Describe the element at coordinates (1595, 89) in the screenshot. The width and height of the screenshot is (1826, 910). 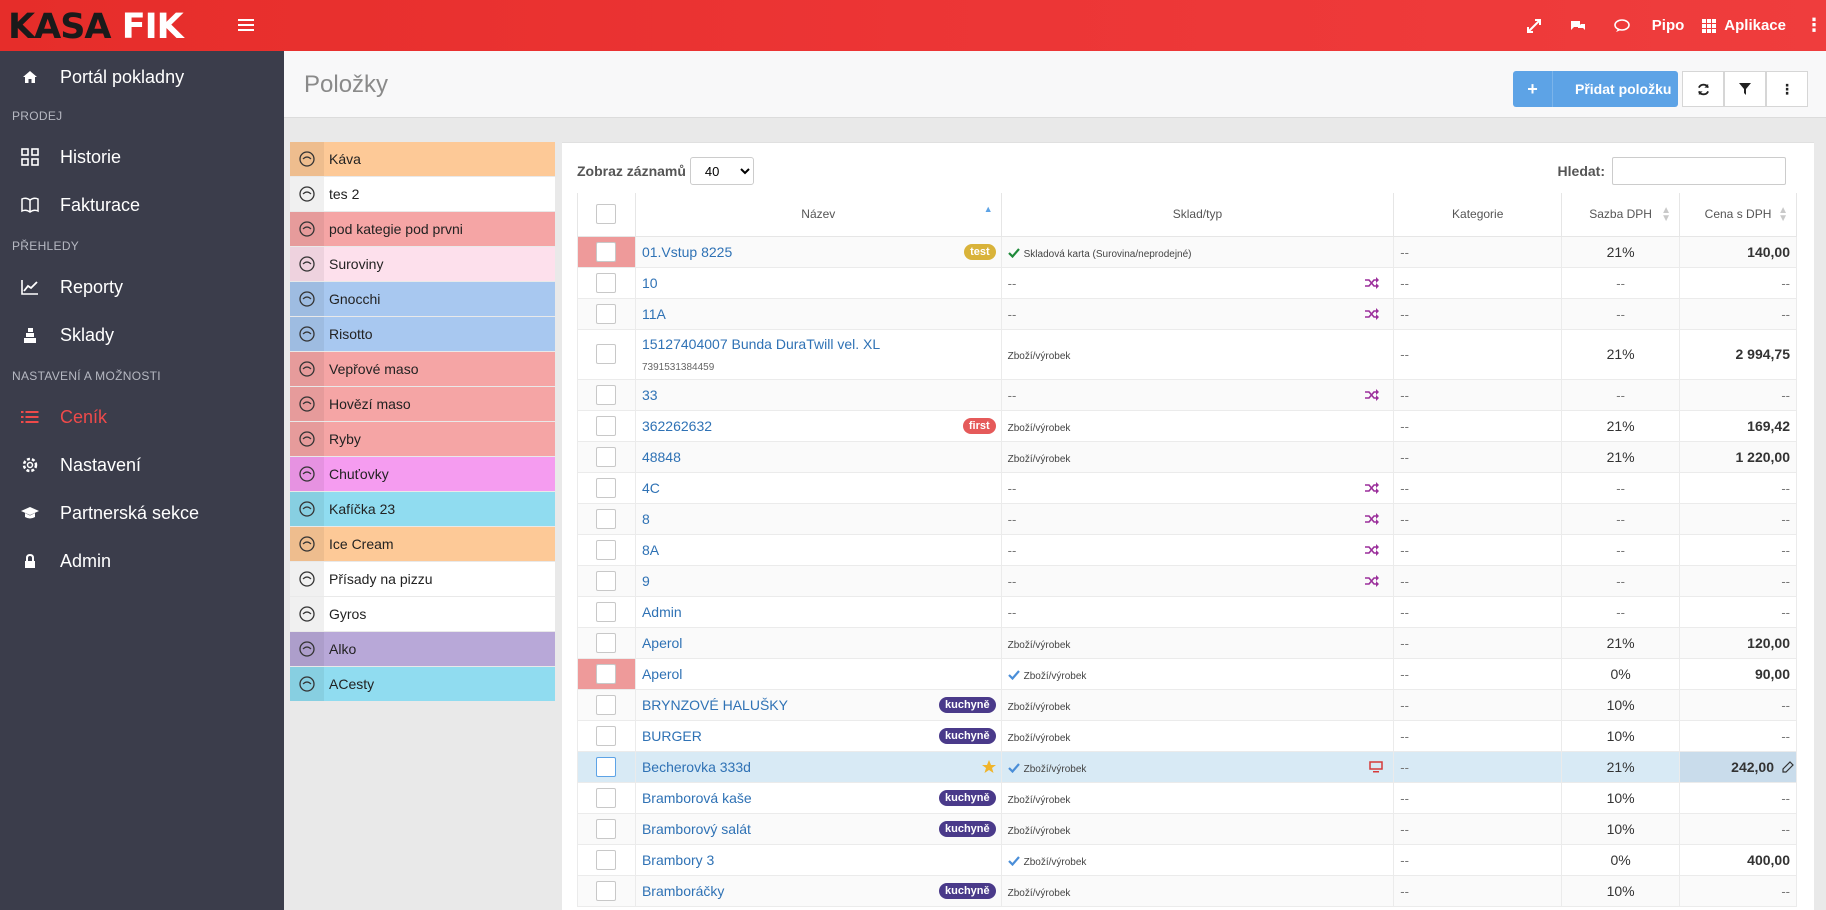
I see `add-item-button: + Přidat položku` at that location.